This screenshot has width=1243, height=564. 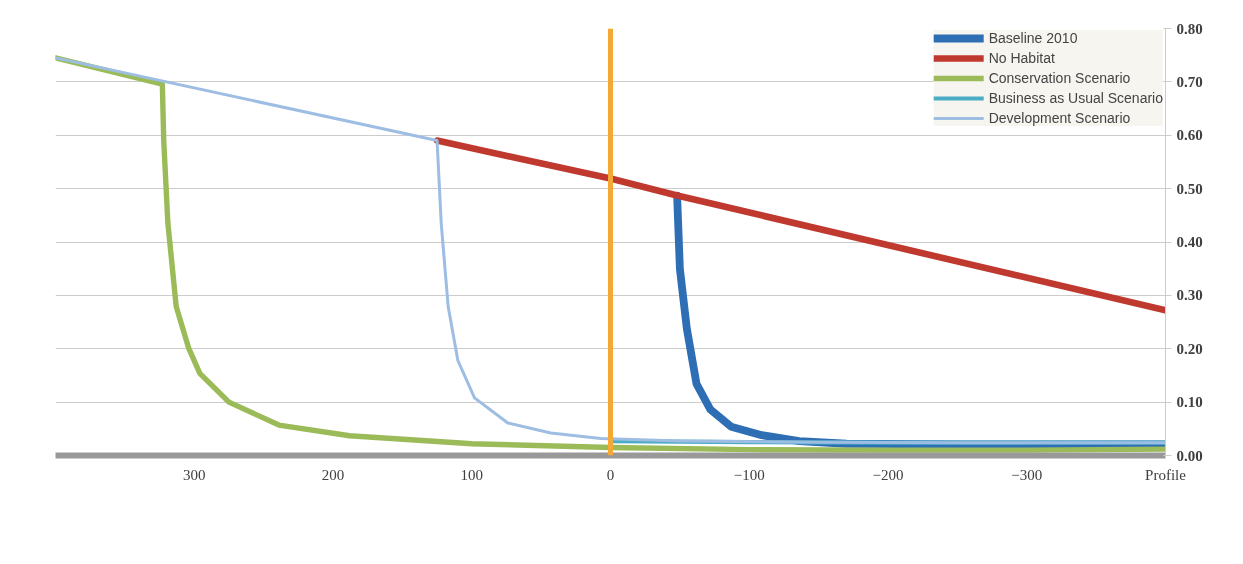 What do you see at coordinates (1059, 118) in the screenshot?
I see `legend-label: Development Scenario` at bounding box center [1059, 118].